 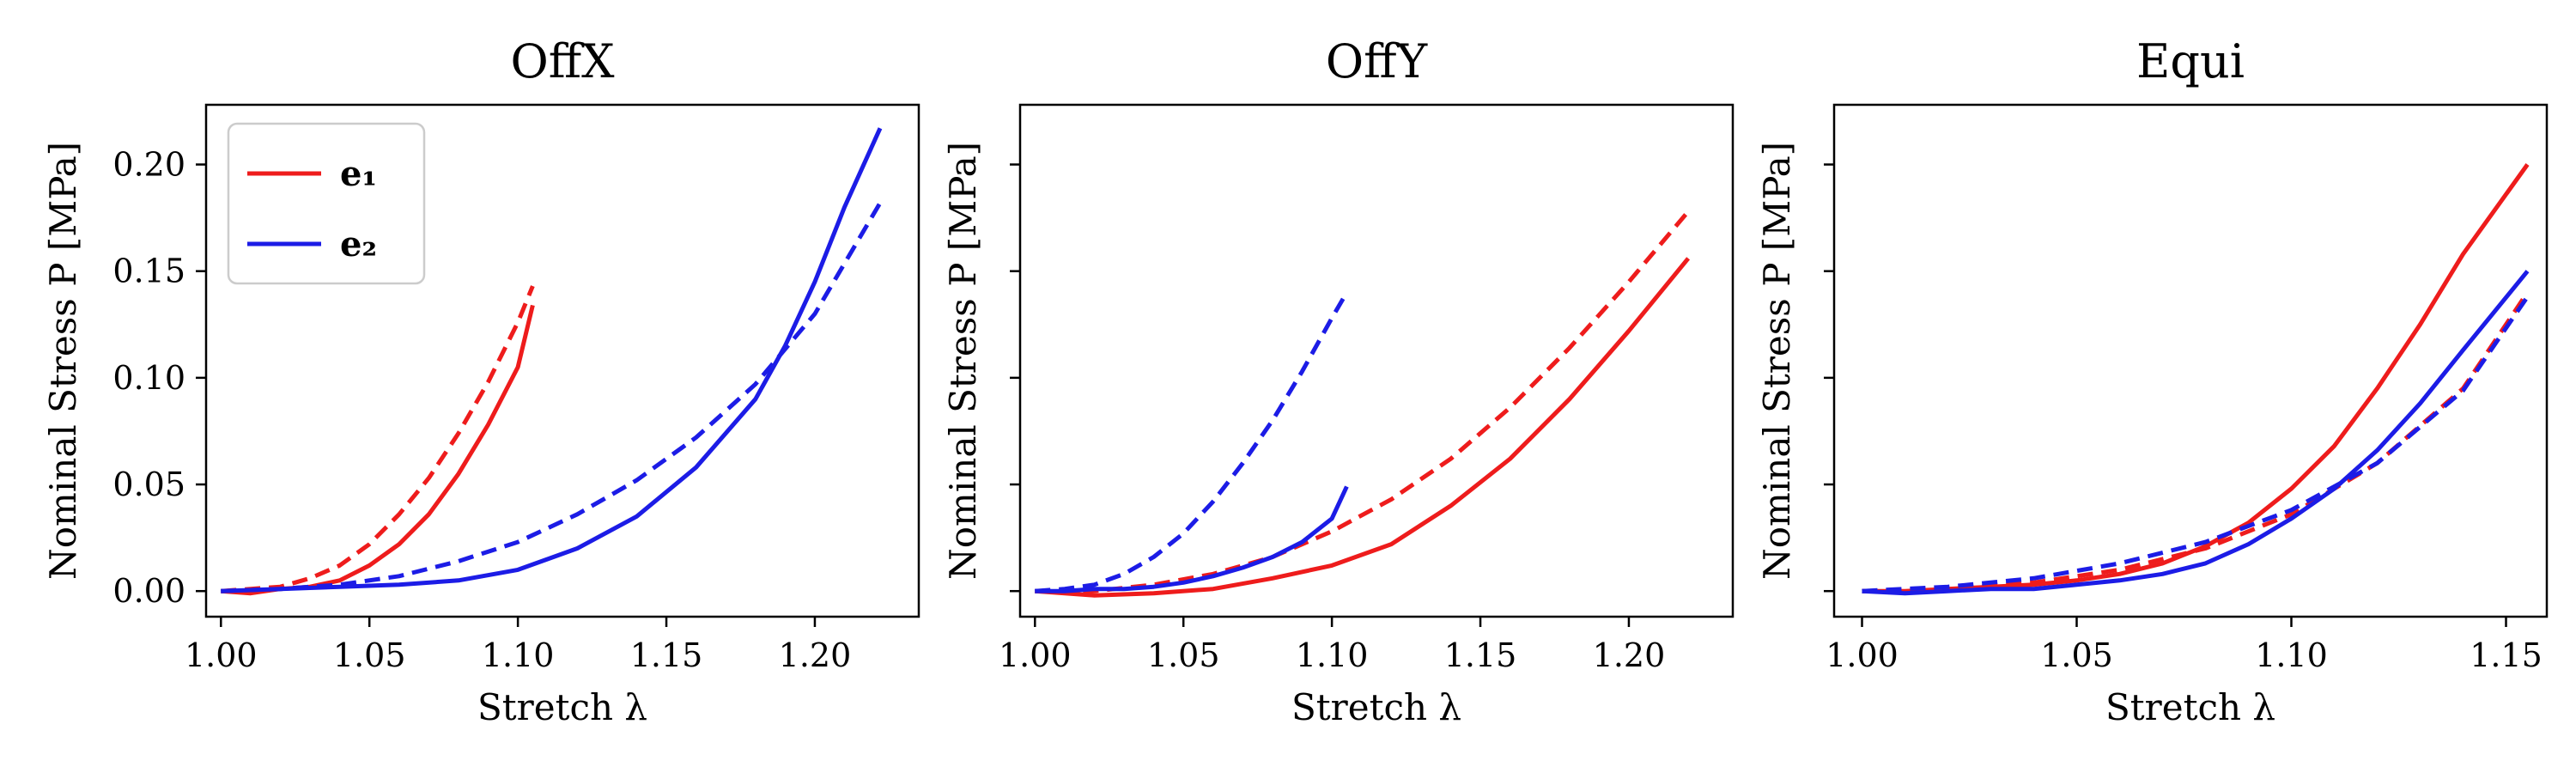 I want to click on legend: e₁ e₂, so click(x=326, y=203).